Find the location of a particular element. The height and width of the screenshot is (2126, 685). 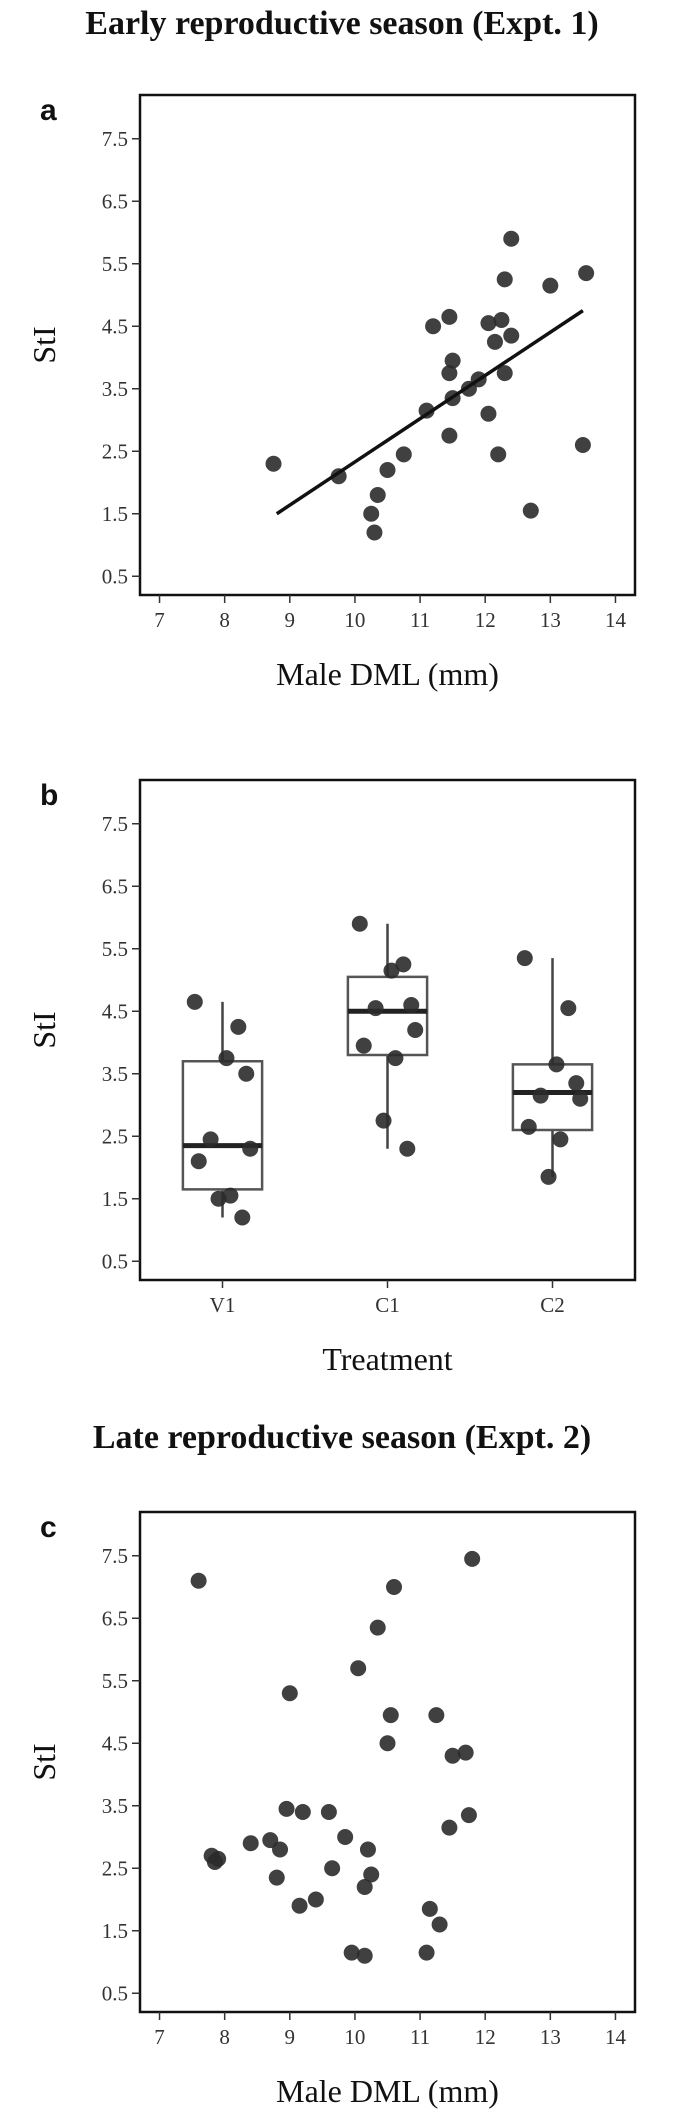

x-tick-label: 8 is located at coordinates (224, 2037).